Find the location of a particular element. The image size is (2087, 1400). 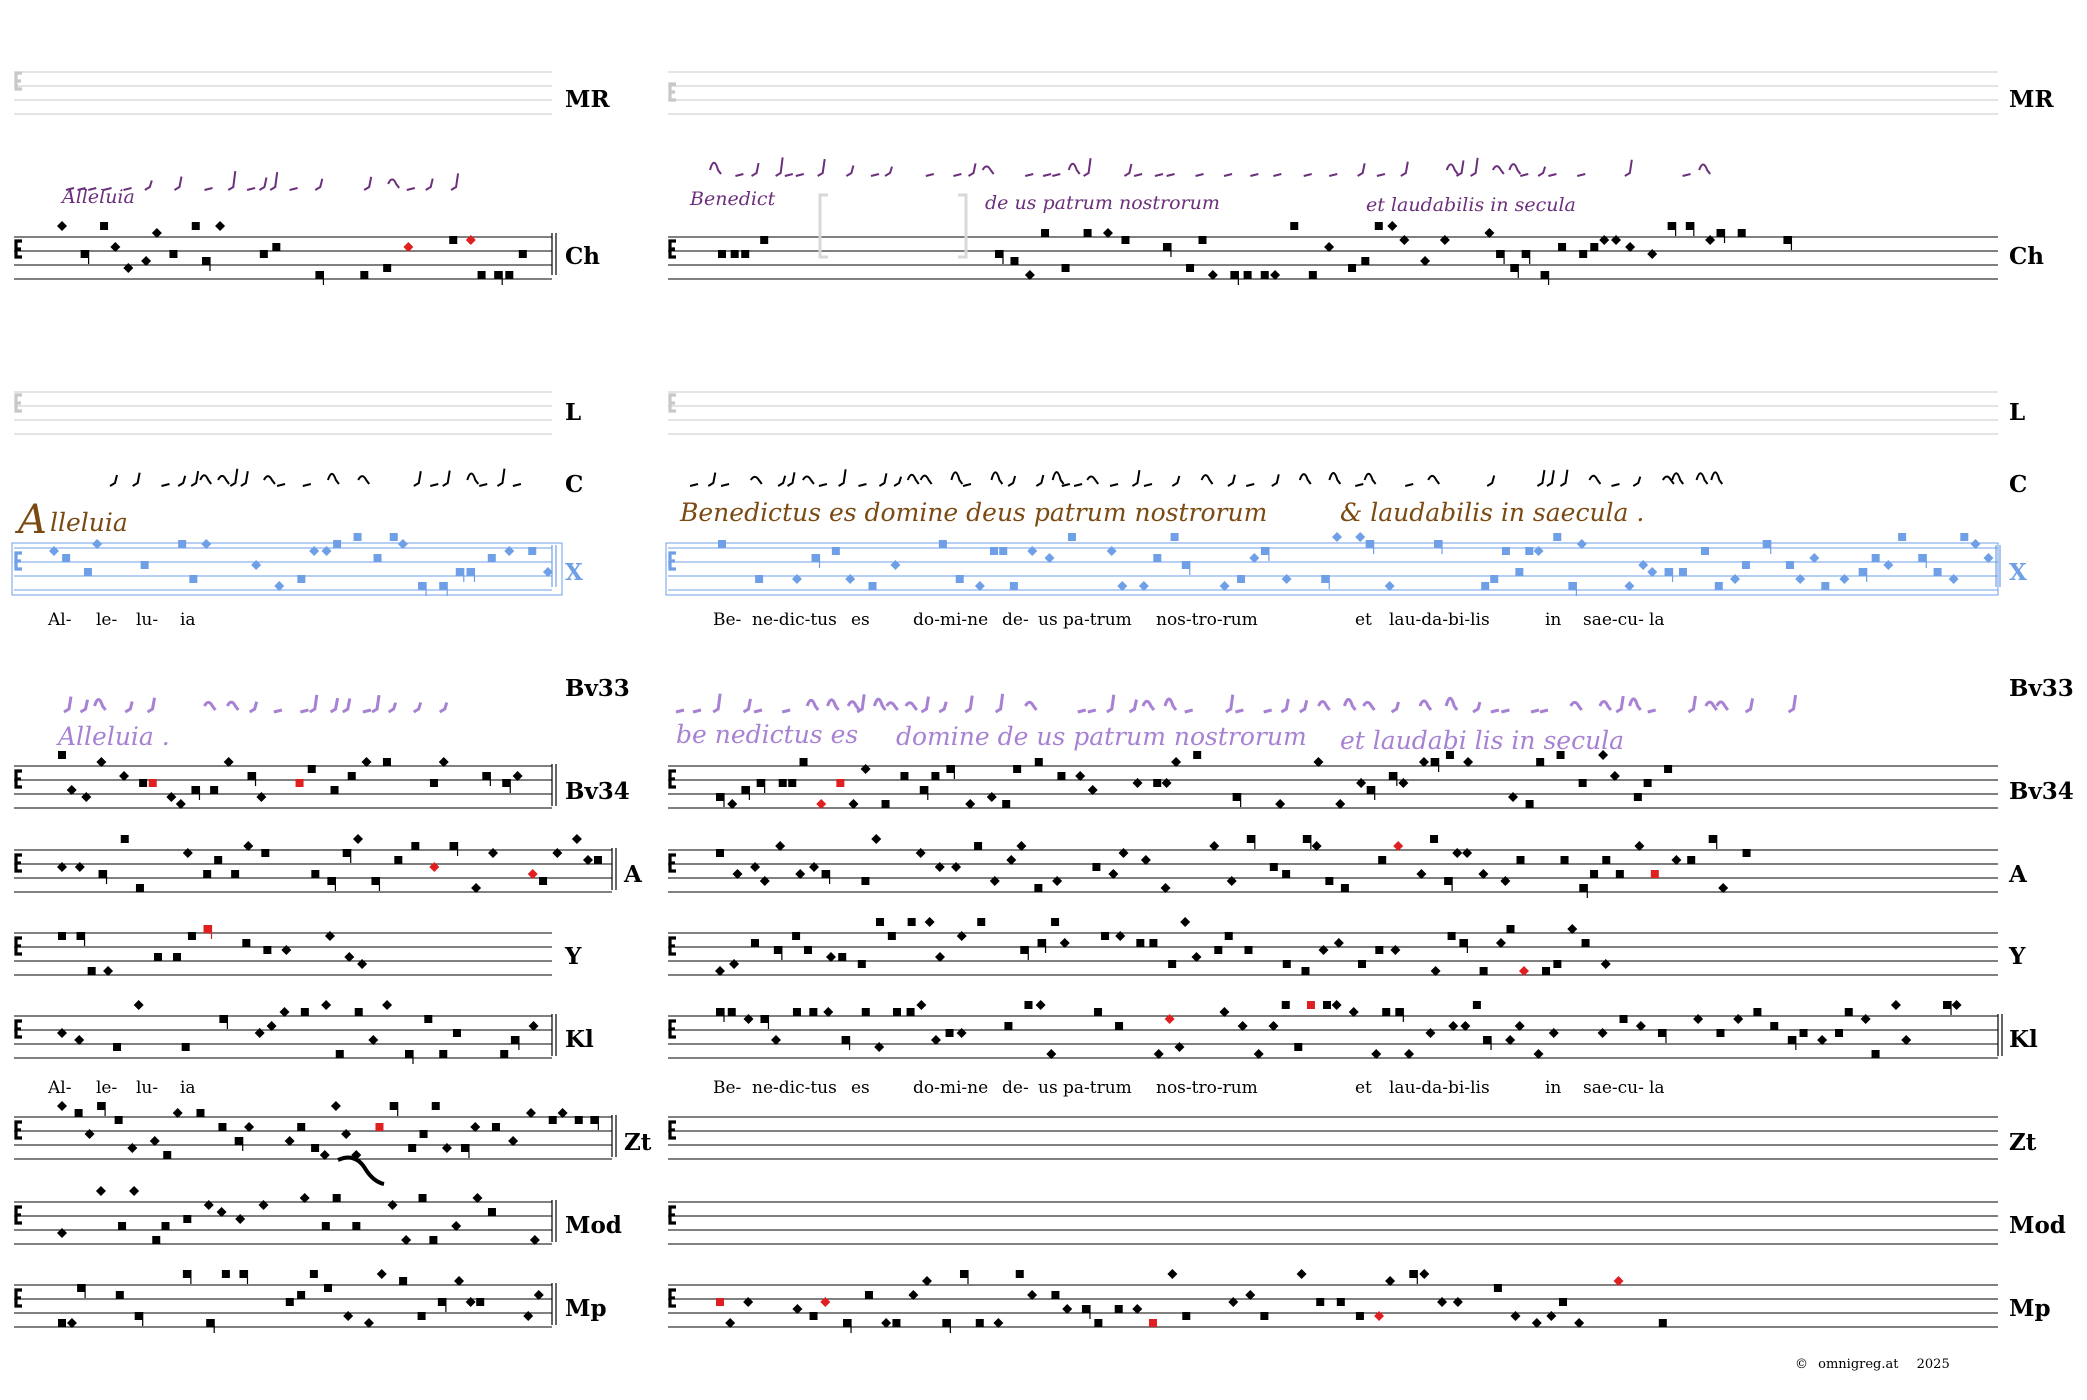

siglum-bv33-left: Bv33 is located at coordinates (597, 688).